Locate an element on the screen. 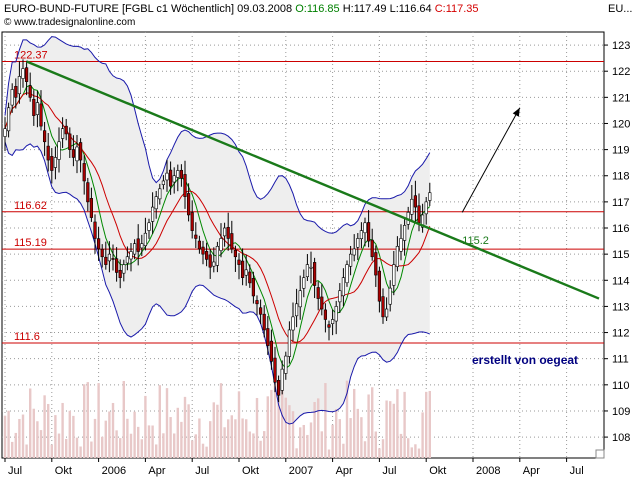 The width and height of the screenshot is (640, 480). y-tick-label: 118 is located at coordinates (621, 177).